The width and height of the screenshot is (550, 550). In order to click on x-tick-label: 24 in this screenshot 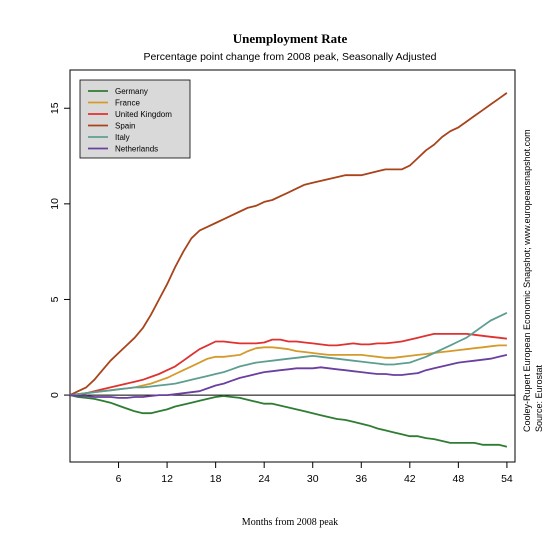, I will do `click(264, 479)`.